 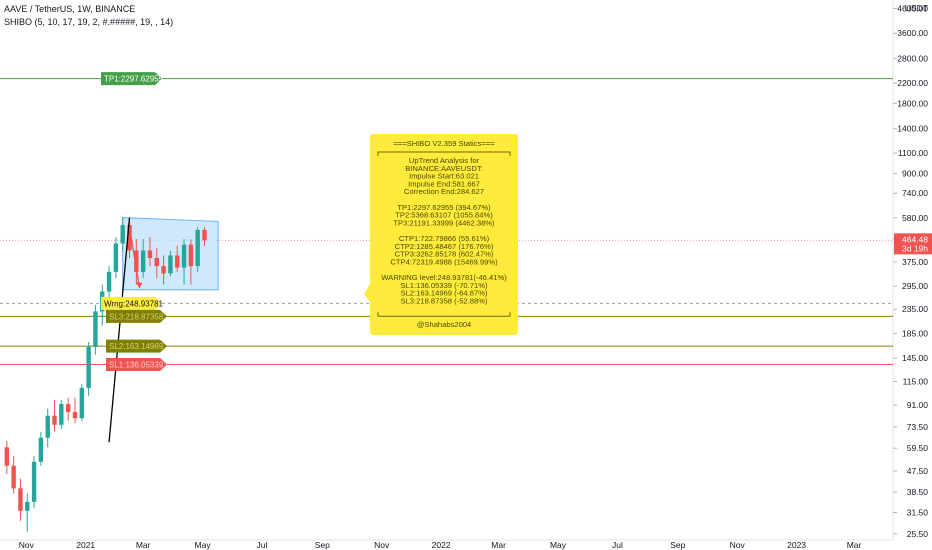 I want to click on currency-label: USDT, so click(x=916, y=8).